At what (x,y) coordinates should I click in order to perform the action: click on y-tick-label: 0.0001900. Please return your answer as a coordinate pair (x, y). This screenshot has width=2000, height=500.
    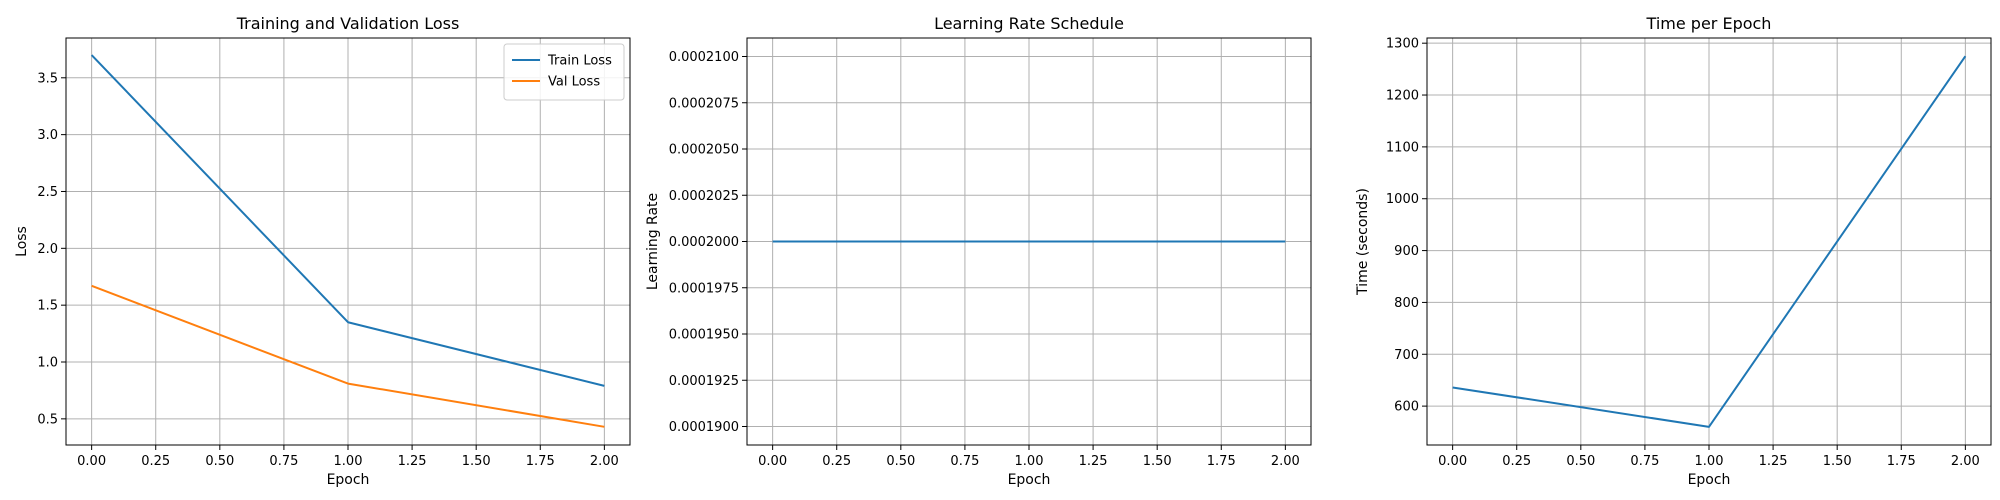
    Looking at the image, I should click on (704, 427).